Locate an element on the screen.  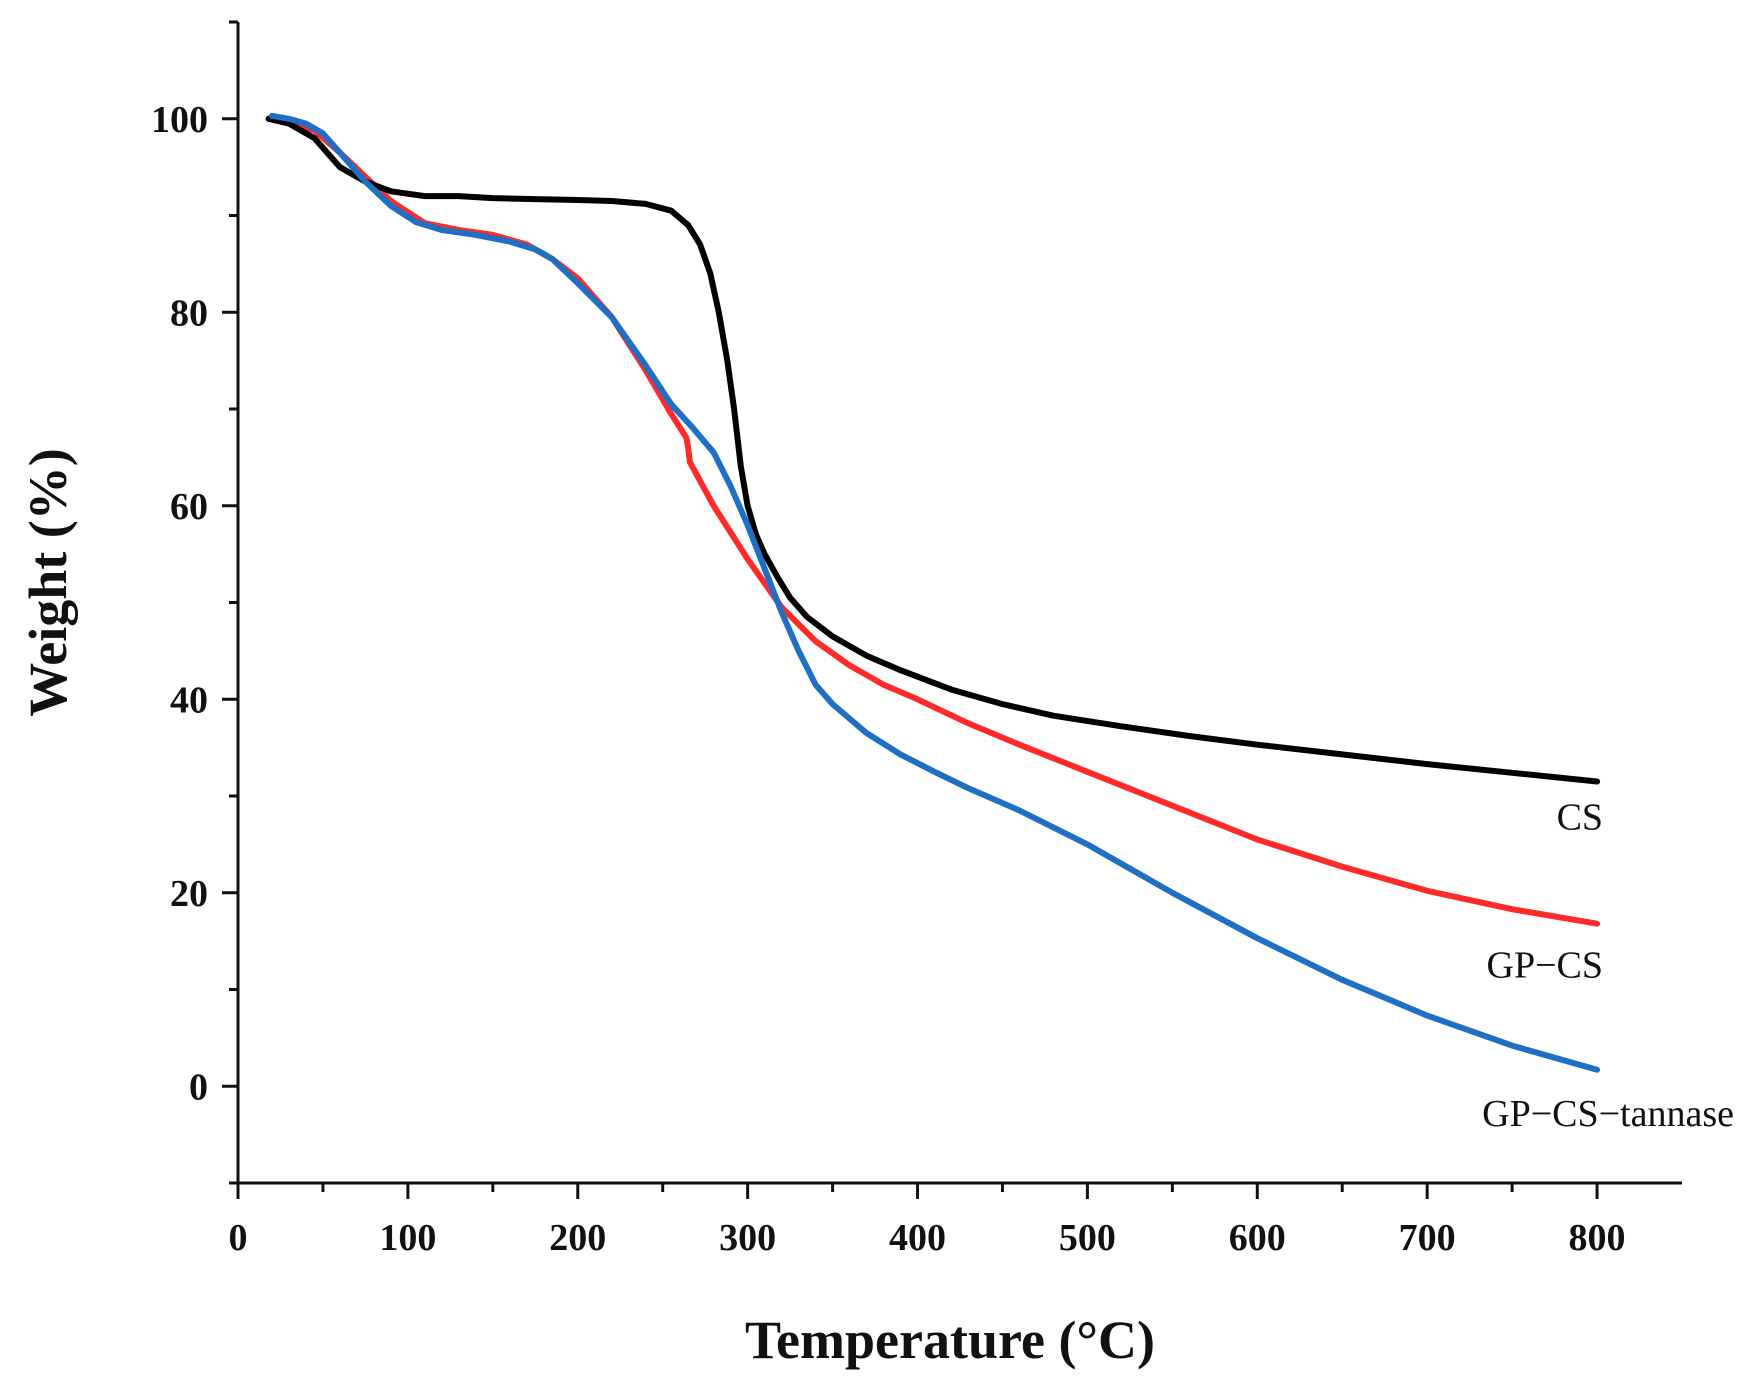
x-tick-label: 500 is located at coordinates (1087, 1238).